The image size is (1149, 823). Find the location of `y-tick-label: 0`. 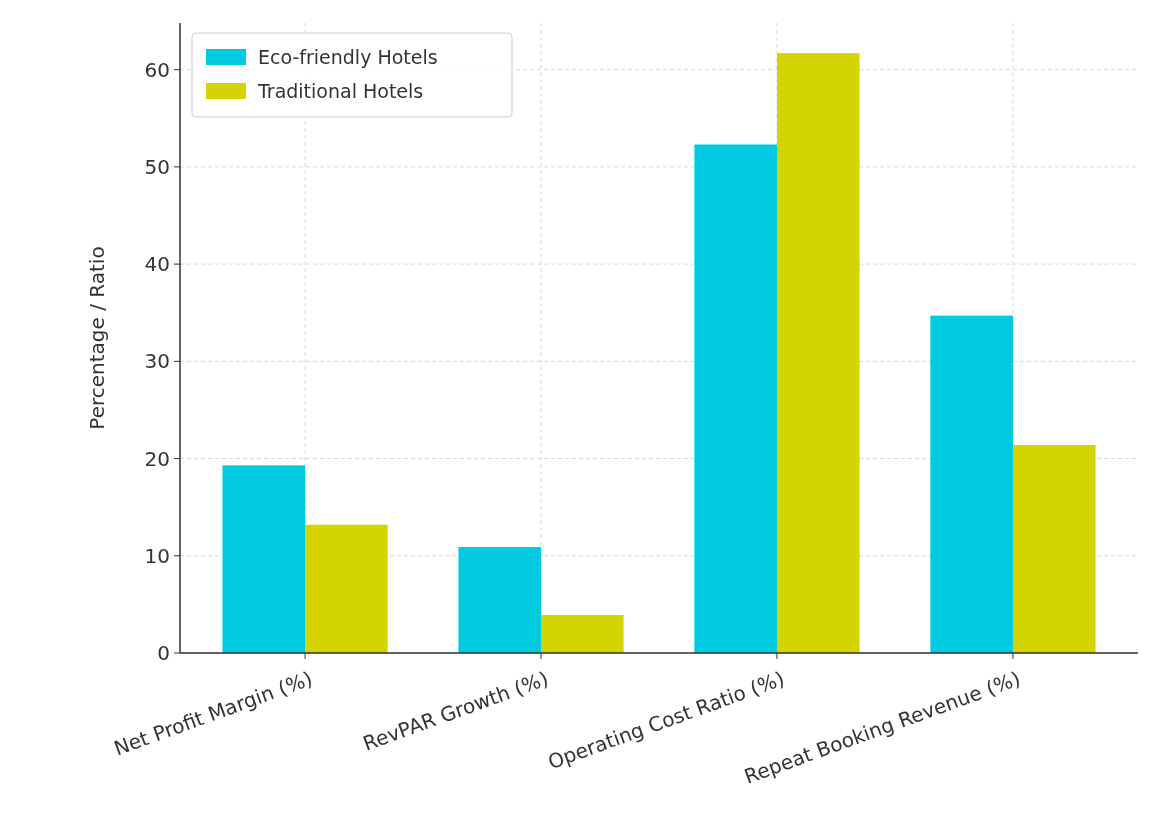

y-tick-label: 0 is located at coordinates (163, 653).